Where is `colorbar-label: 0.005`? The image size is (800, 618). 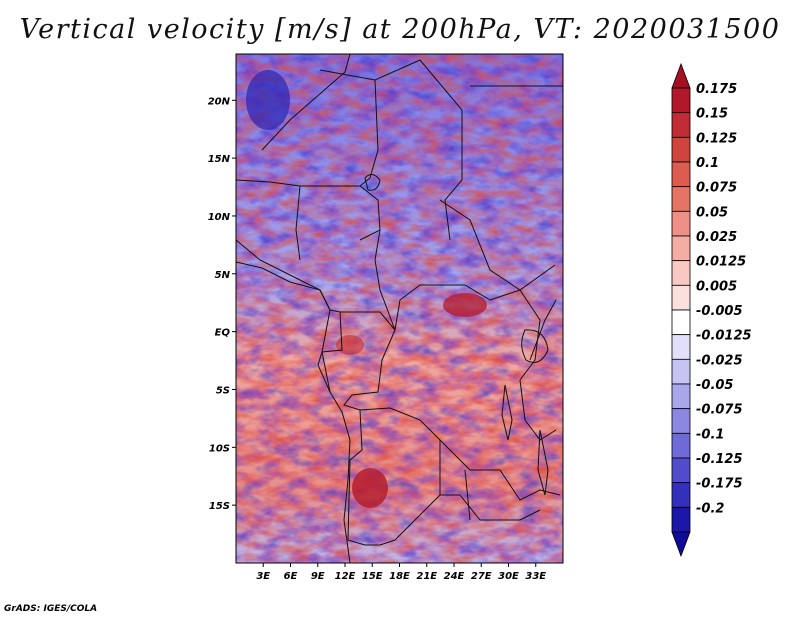
colorbar-label: 0.005 is located at coordinates (716, 286).